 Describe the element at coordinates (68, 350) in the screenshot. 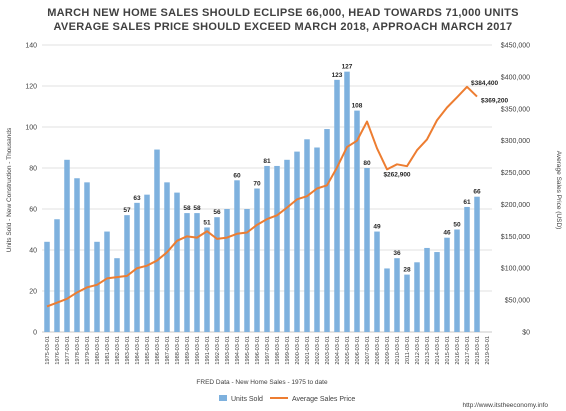

I see `x-tick-label: 1977-03-01` at that location.